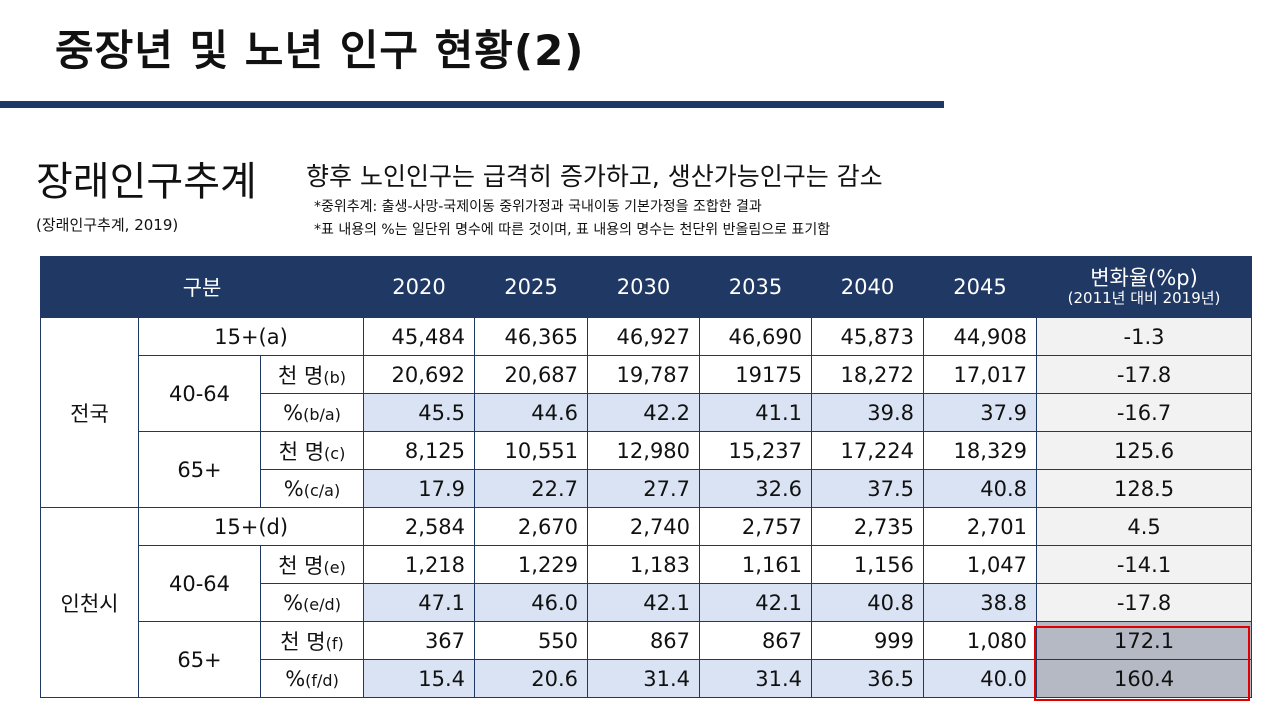  Describe the element at coordinates (980, 450) in the screenshot. I see `value-cell: 18,329` at that location.